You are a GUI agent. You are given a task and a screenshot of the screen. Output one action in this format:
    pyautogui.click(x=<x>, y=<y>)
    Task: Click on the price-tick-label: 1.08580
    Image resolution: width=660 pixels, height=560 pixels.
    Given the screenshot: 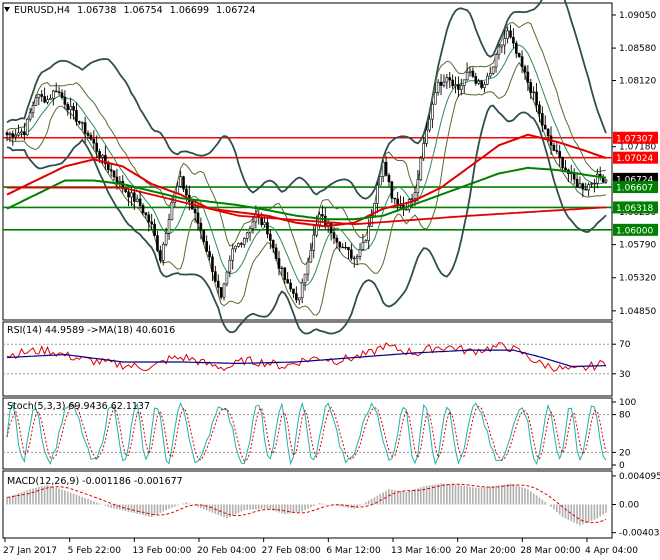 What is the action you would take?
    pyautogui.click(x=637, y=49)
    